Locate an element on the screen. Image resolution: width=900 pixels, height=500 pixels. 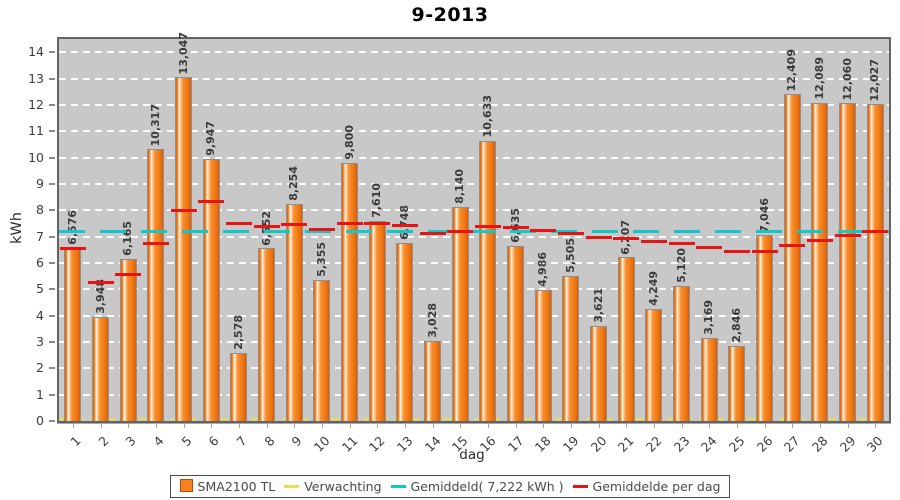
bar-value-label: 4,986 is located at coordinates (543, 269).